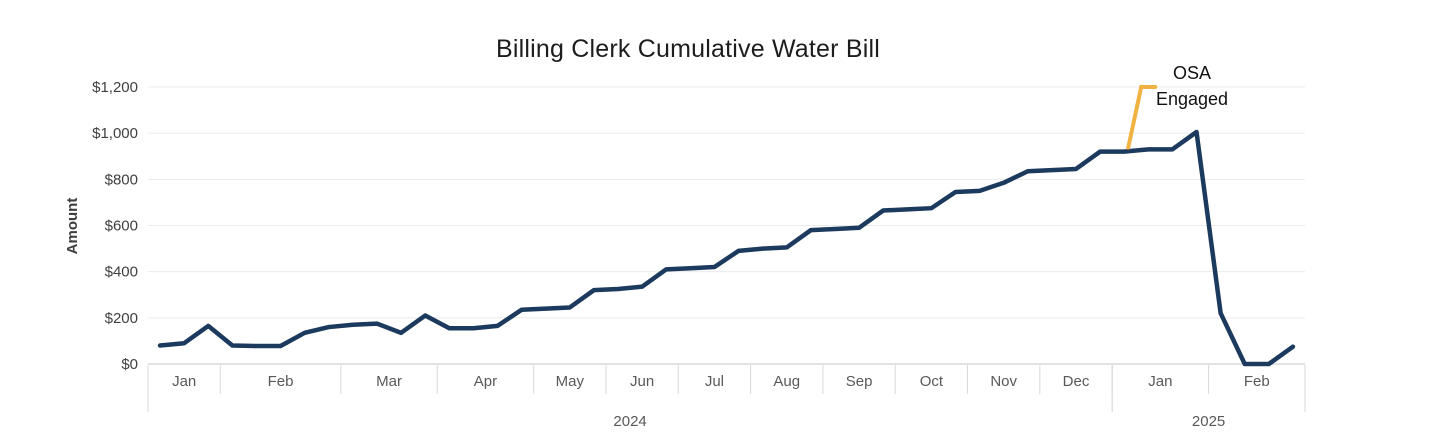  I want to click on month-label: Nov, so click(1003, 381).